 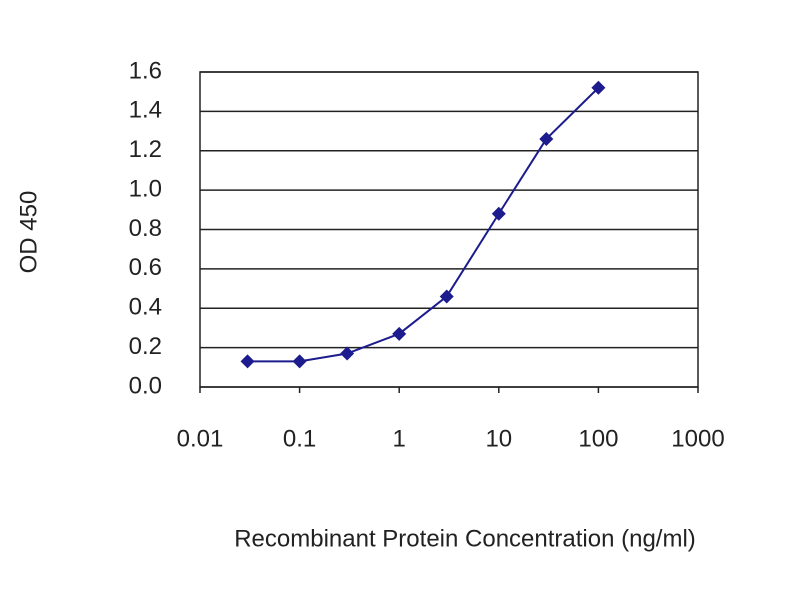 I want to click on y-tick-label: 0.4, so click(x=145, y=307).